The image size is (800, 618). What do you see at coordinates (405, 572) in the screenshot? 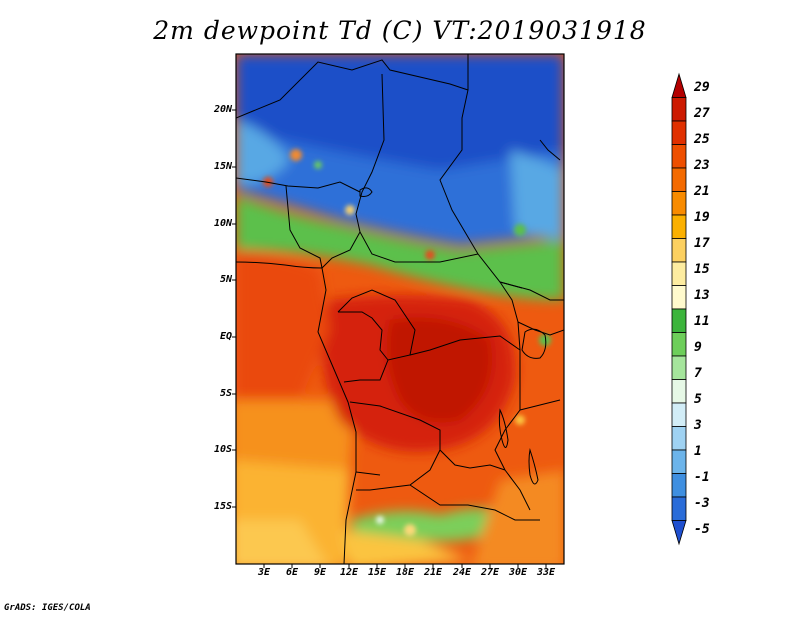
I see `lon-label: 18E` at bounding box center [405, 572].